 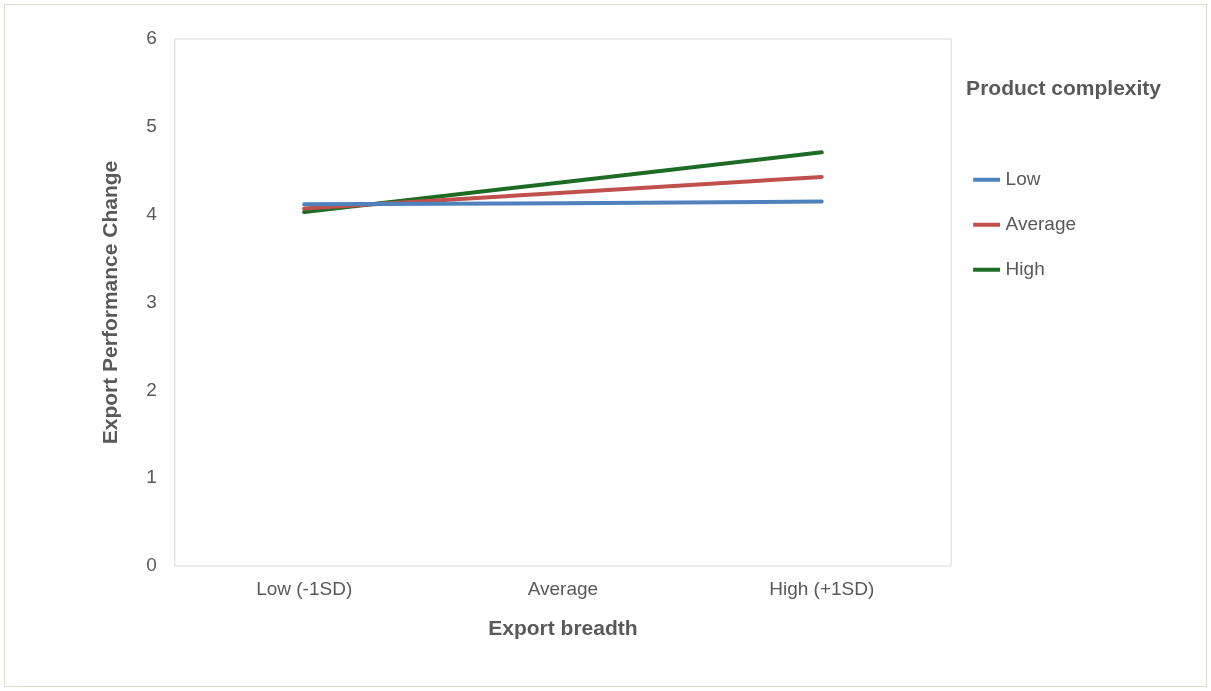 I want to click on y-tick-label: 4, so click(x=152, y=213).